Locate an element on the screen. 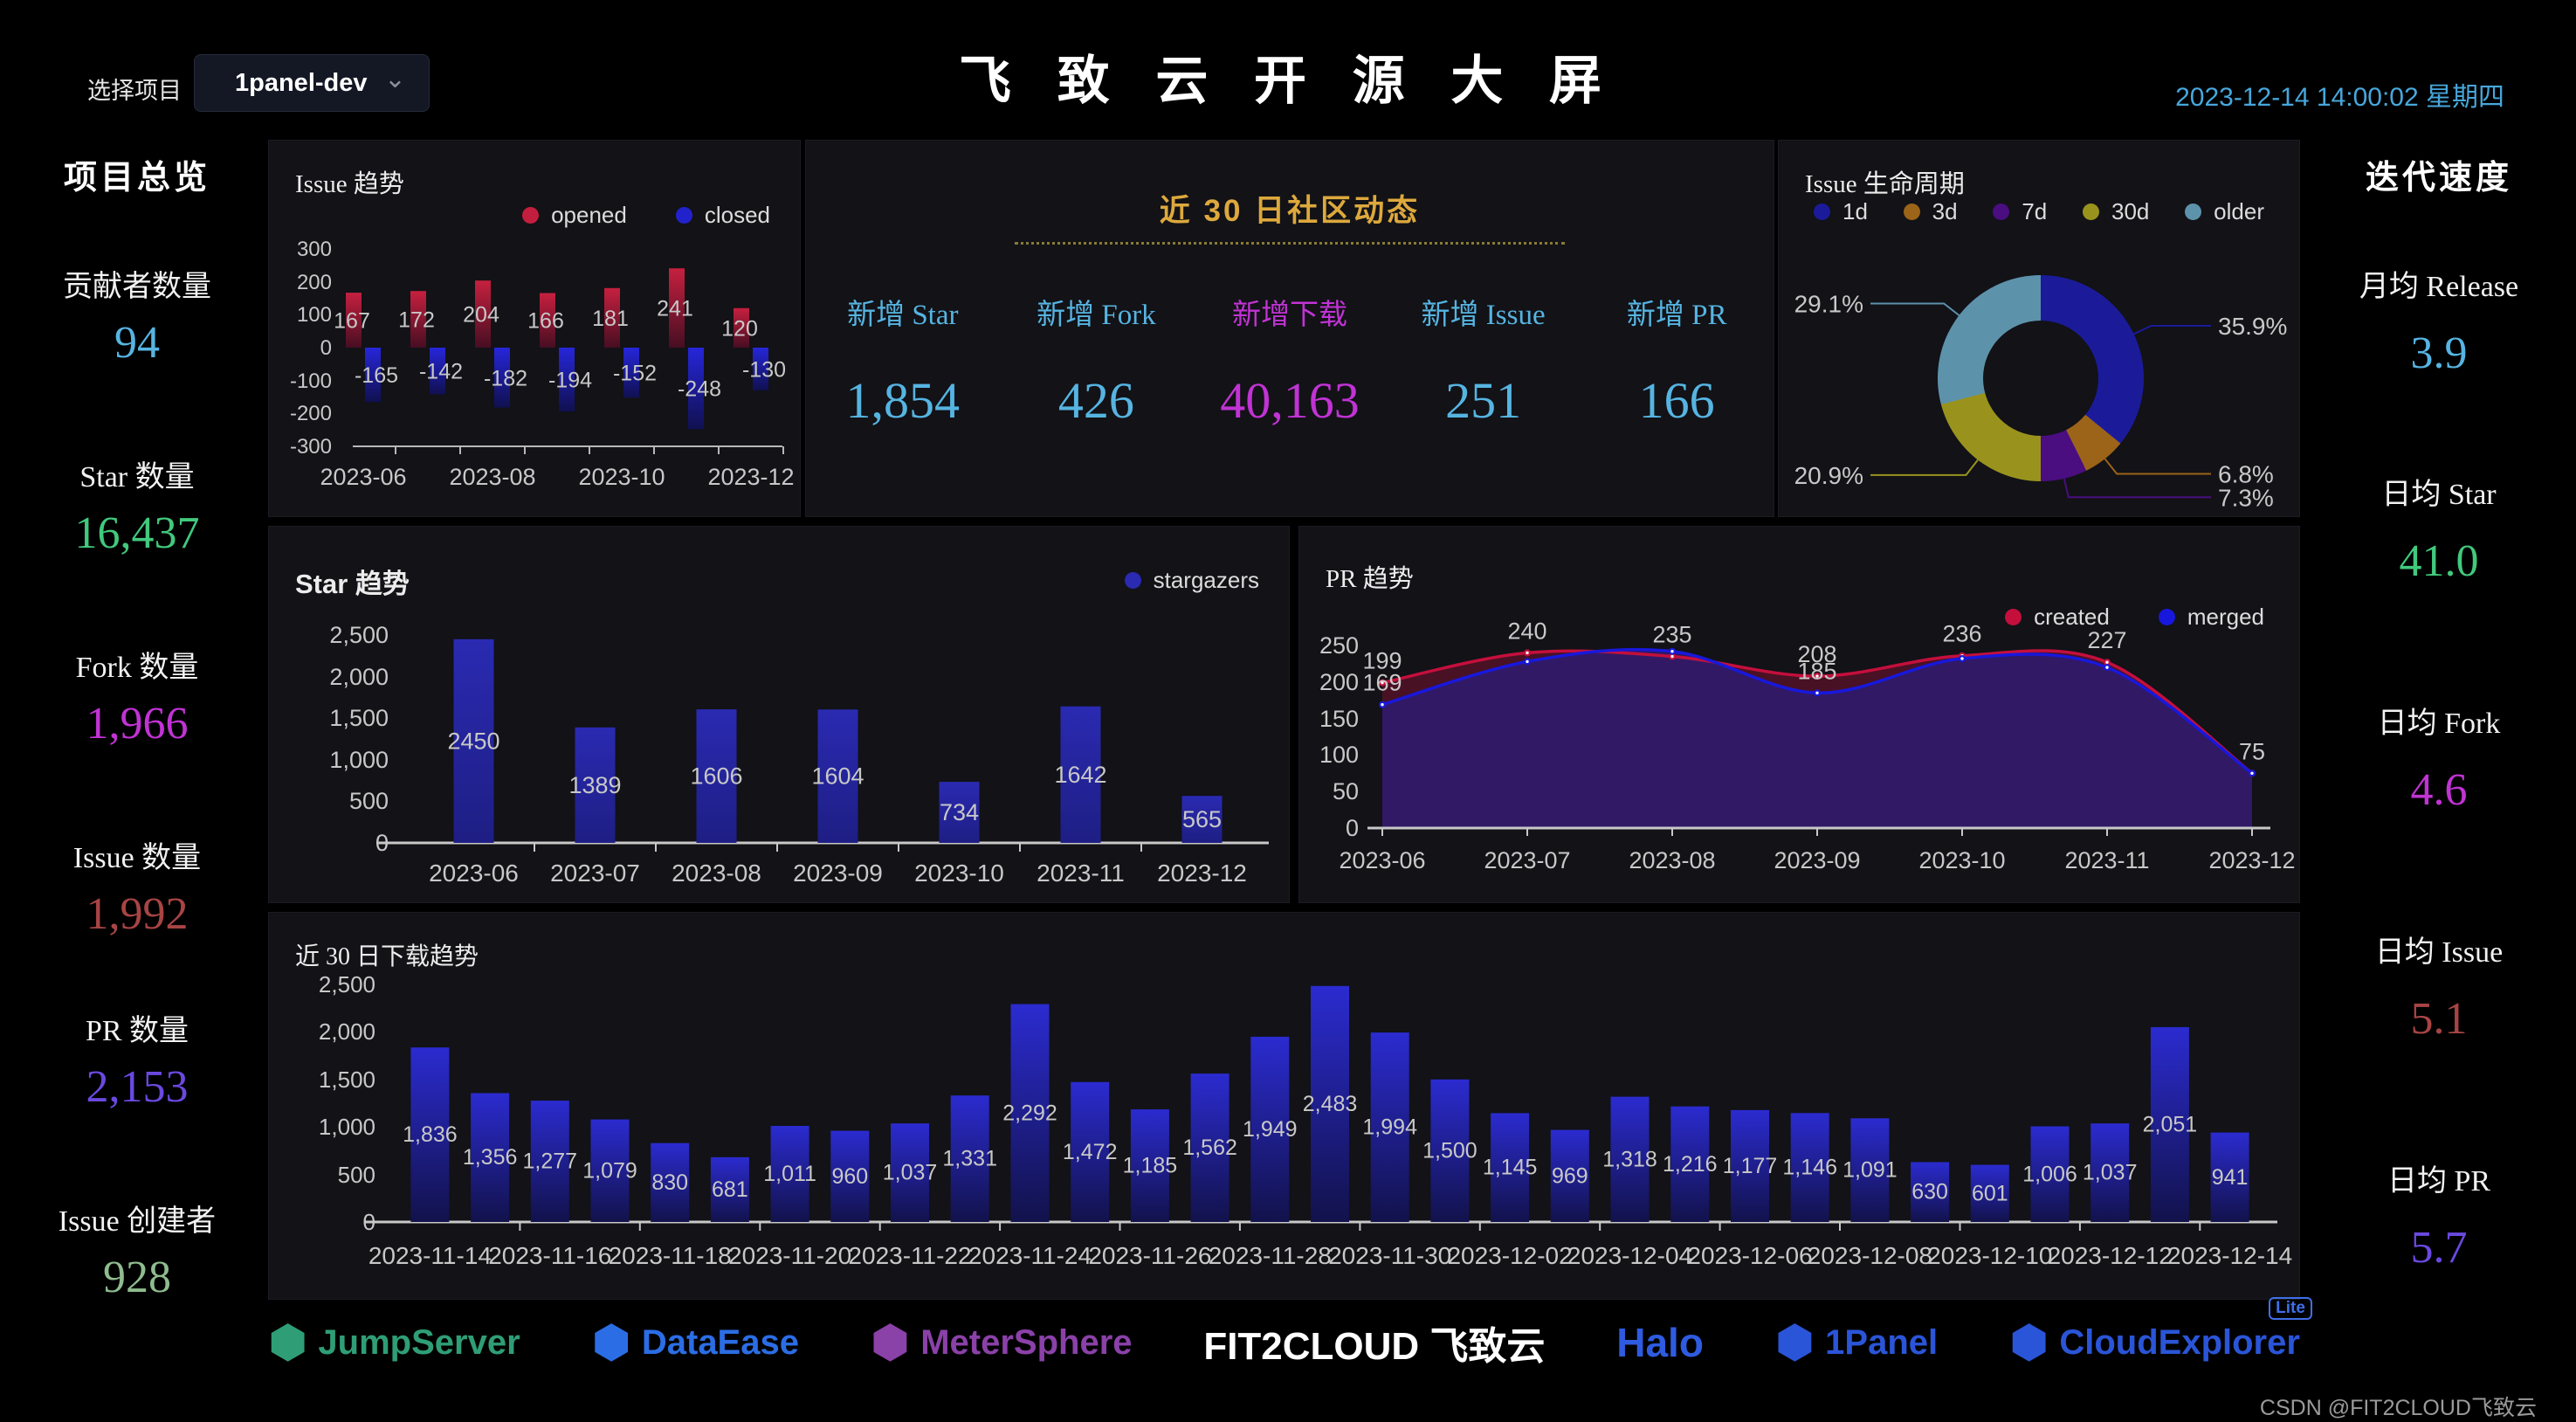 Image resolution: width=2576 pixels, height=1422 pixels. logo-dataease: ⬢ DataEase is located at coordinates (695, 1343).